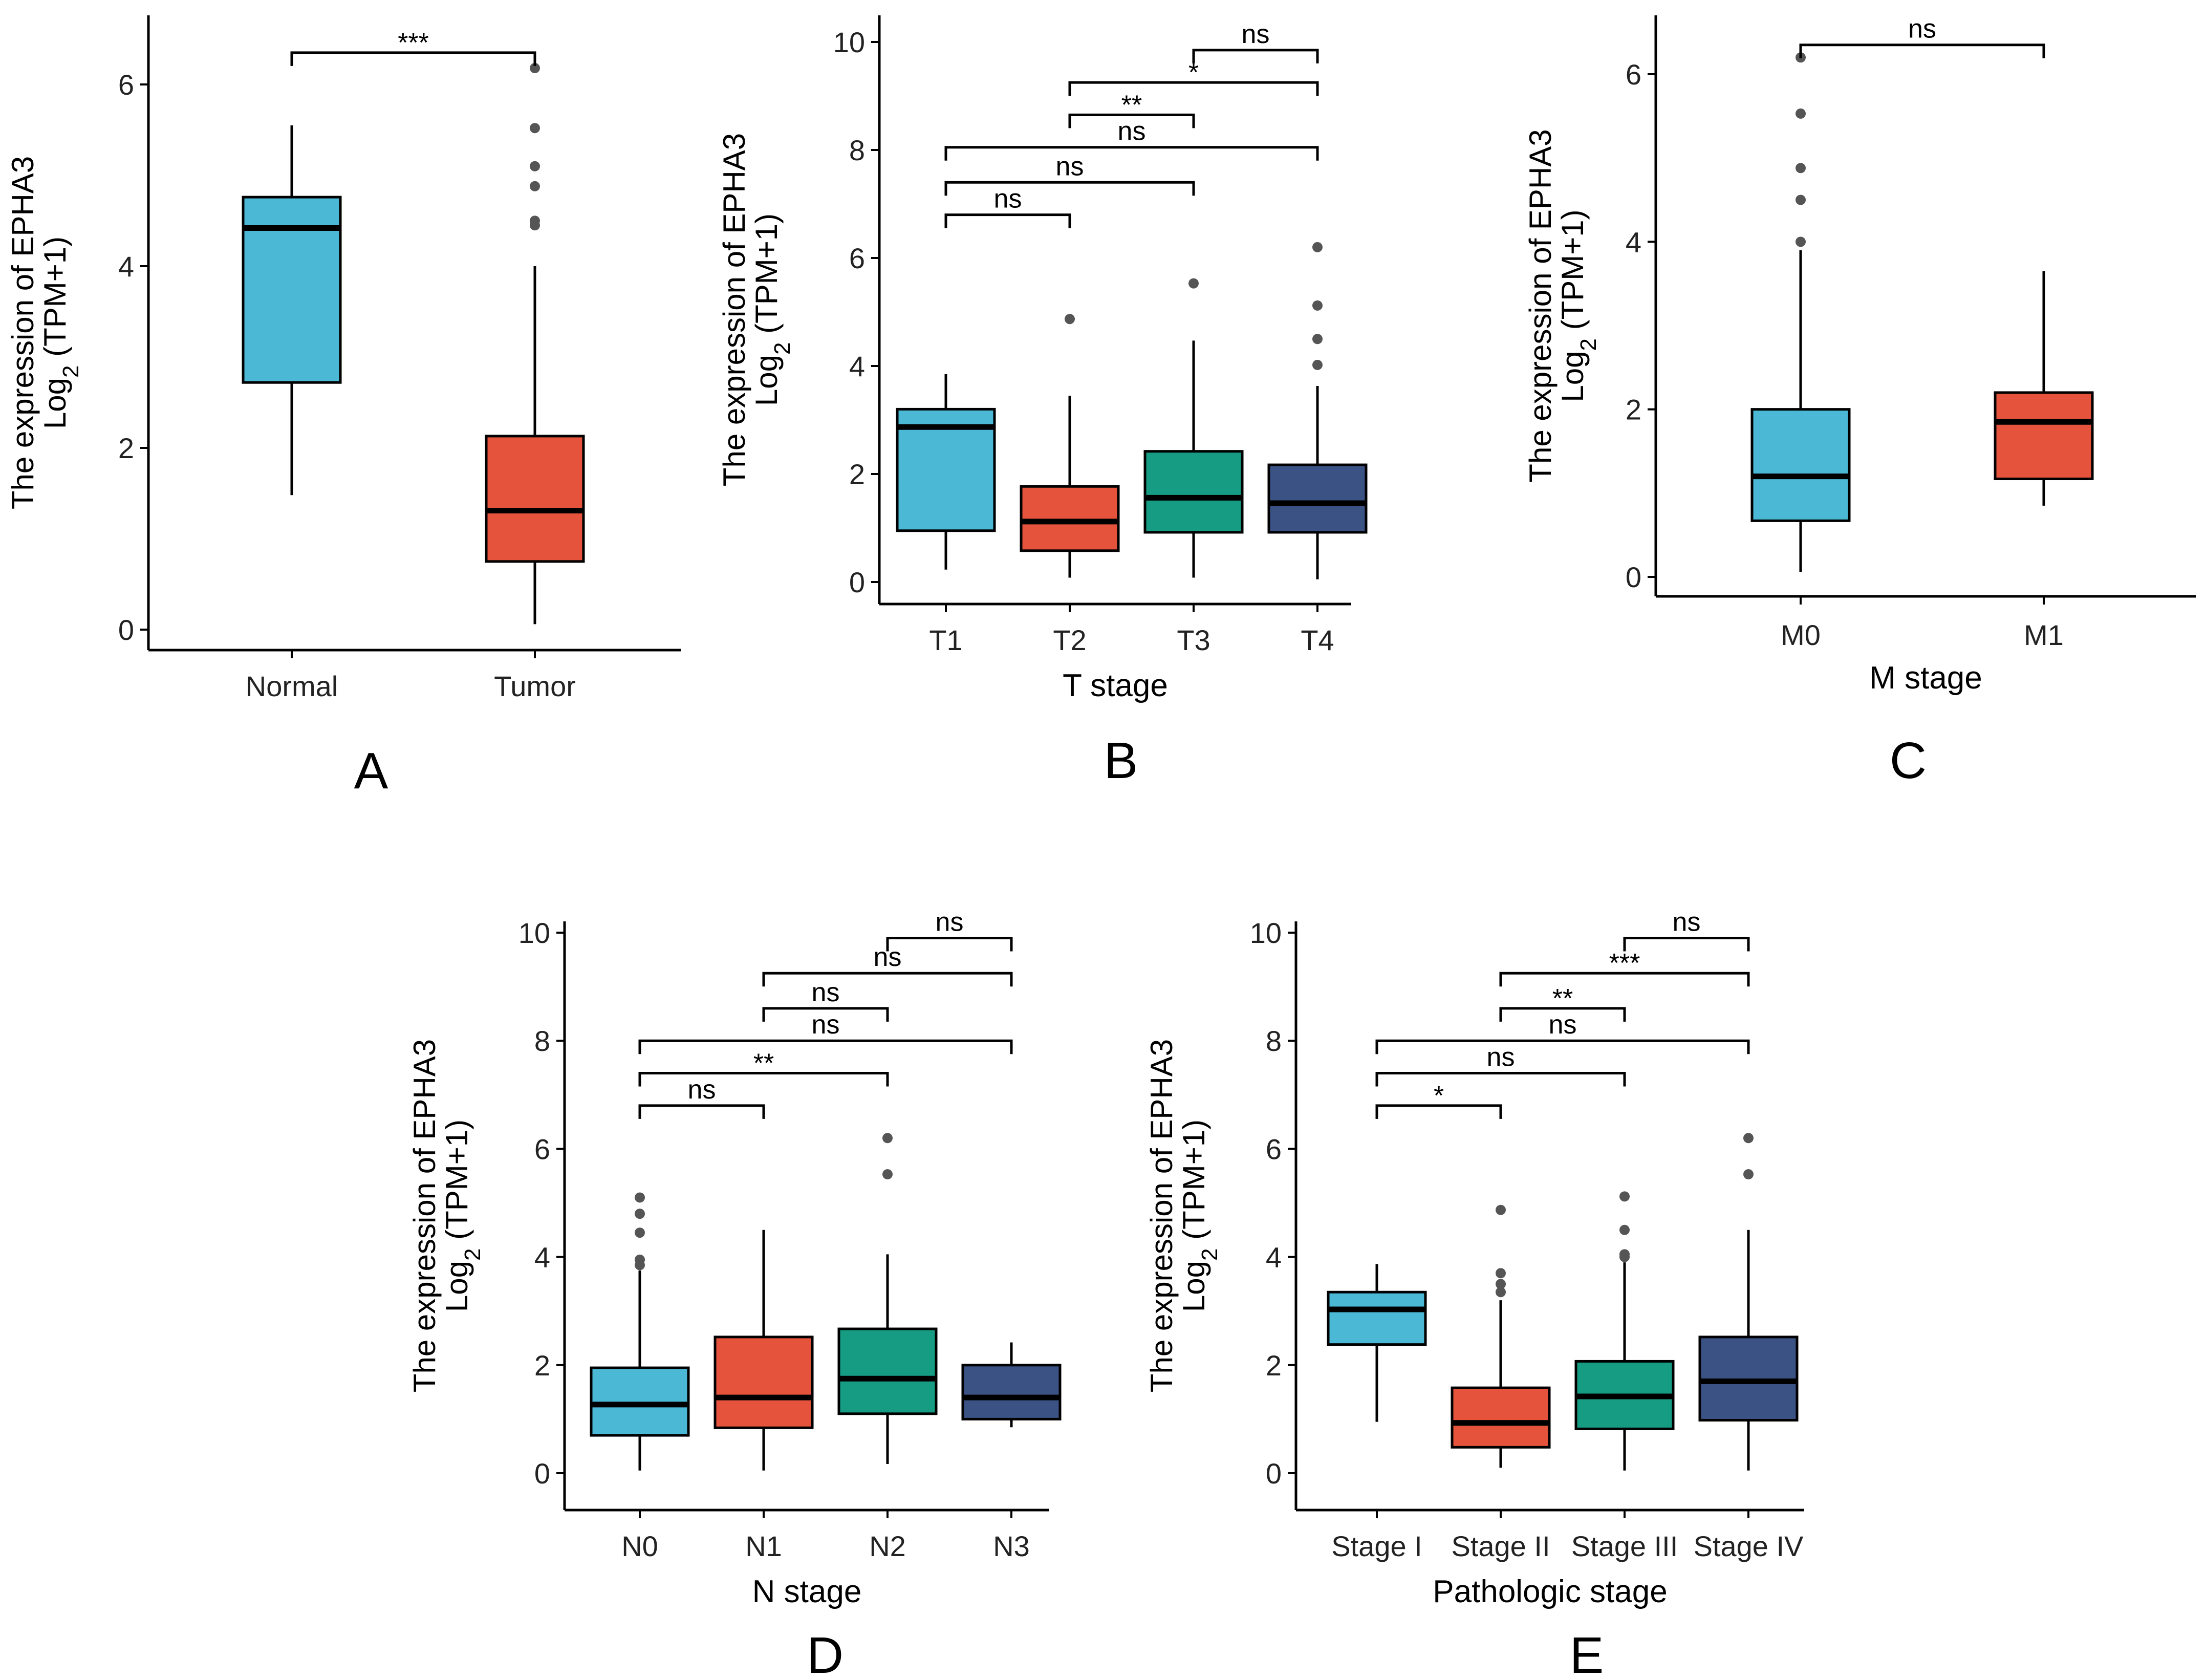 The image size is (2206, 1680). What do you see at coordinates (292, 686) in the screenshot?
I see `x-tick-label: Normal` at bounding box center [292, 686].